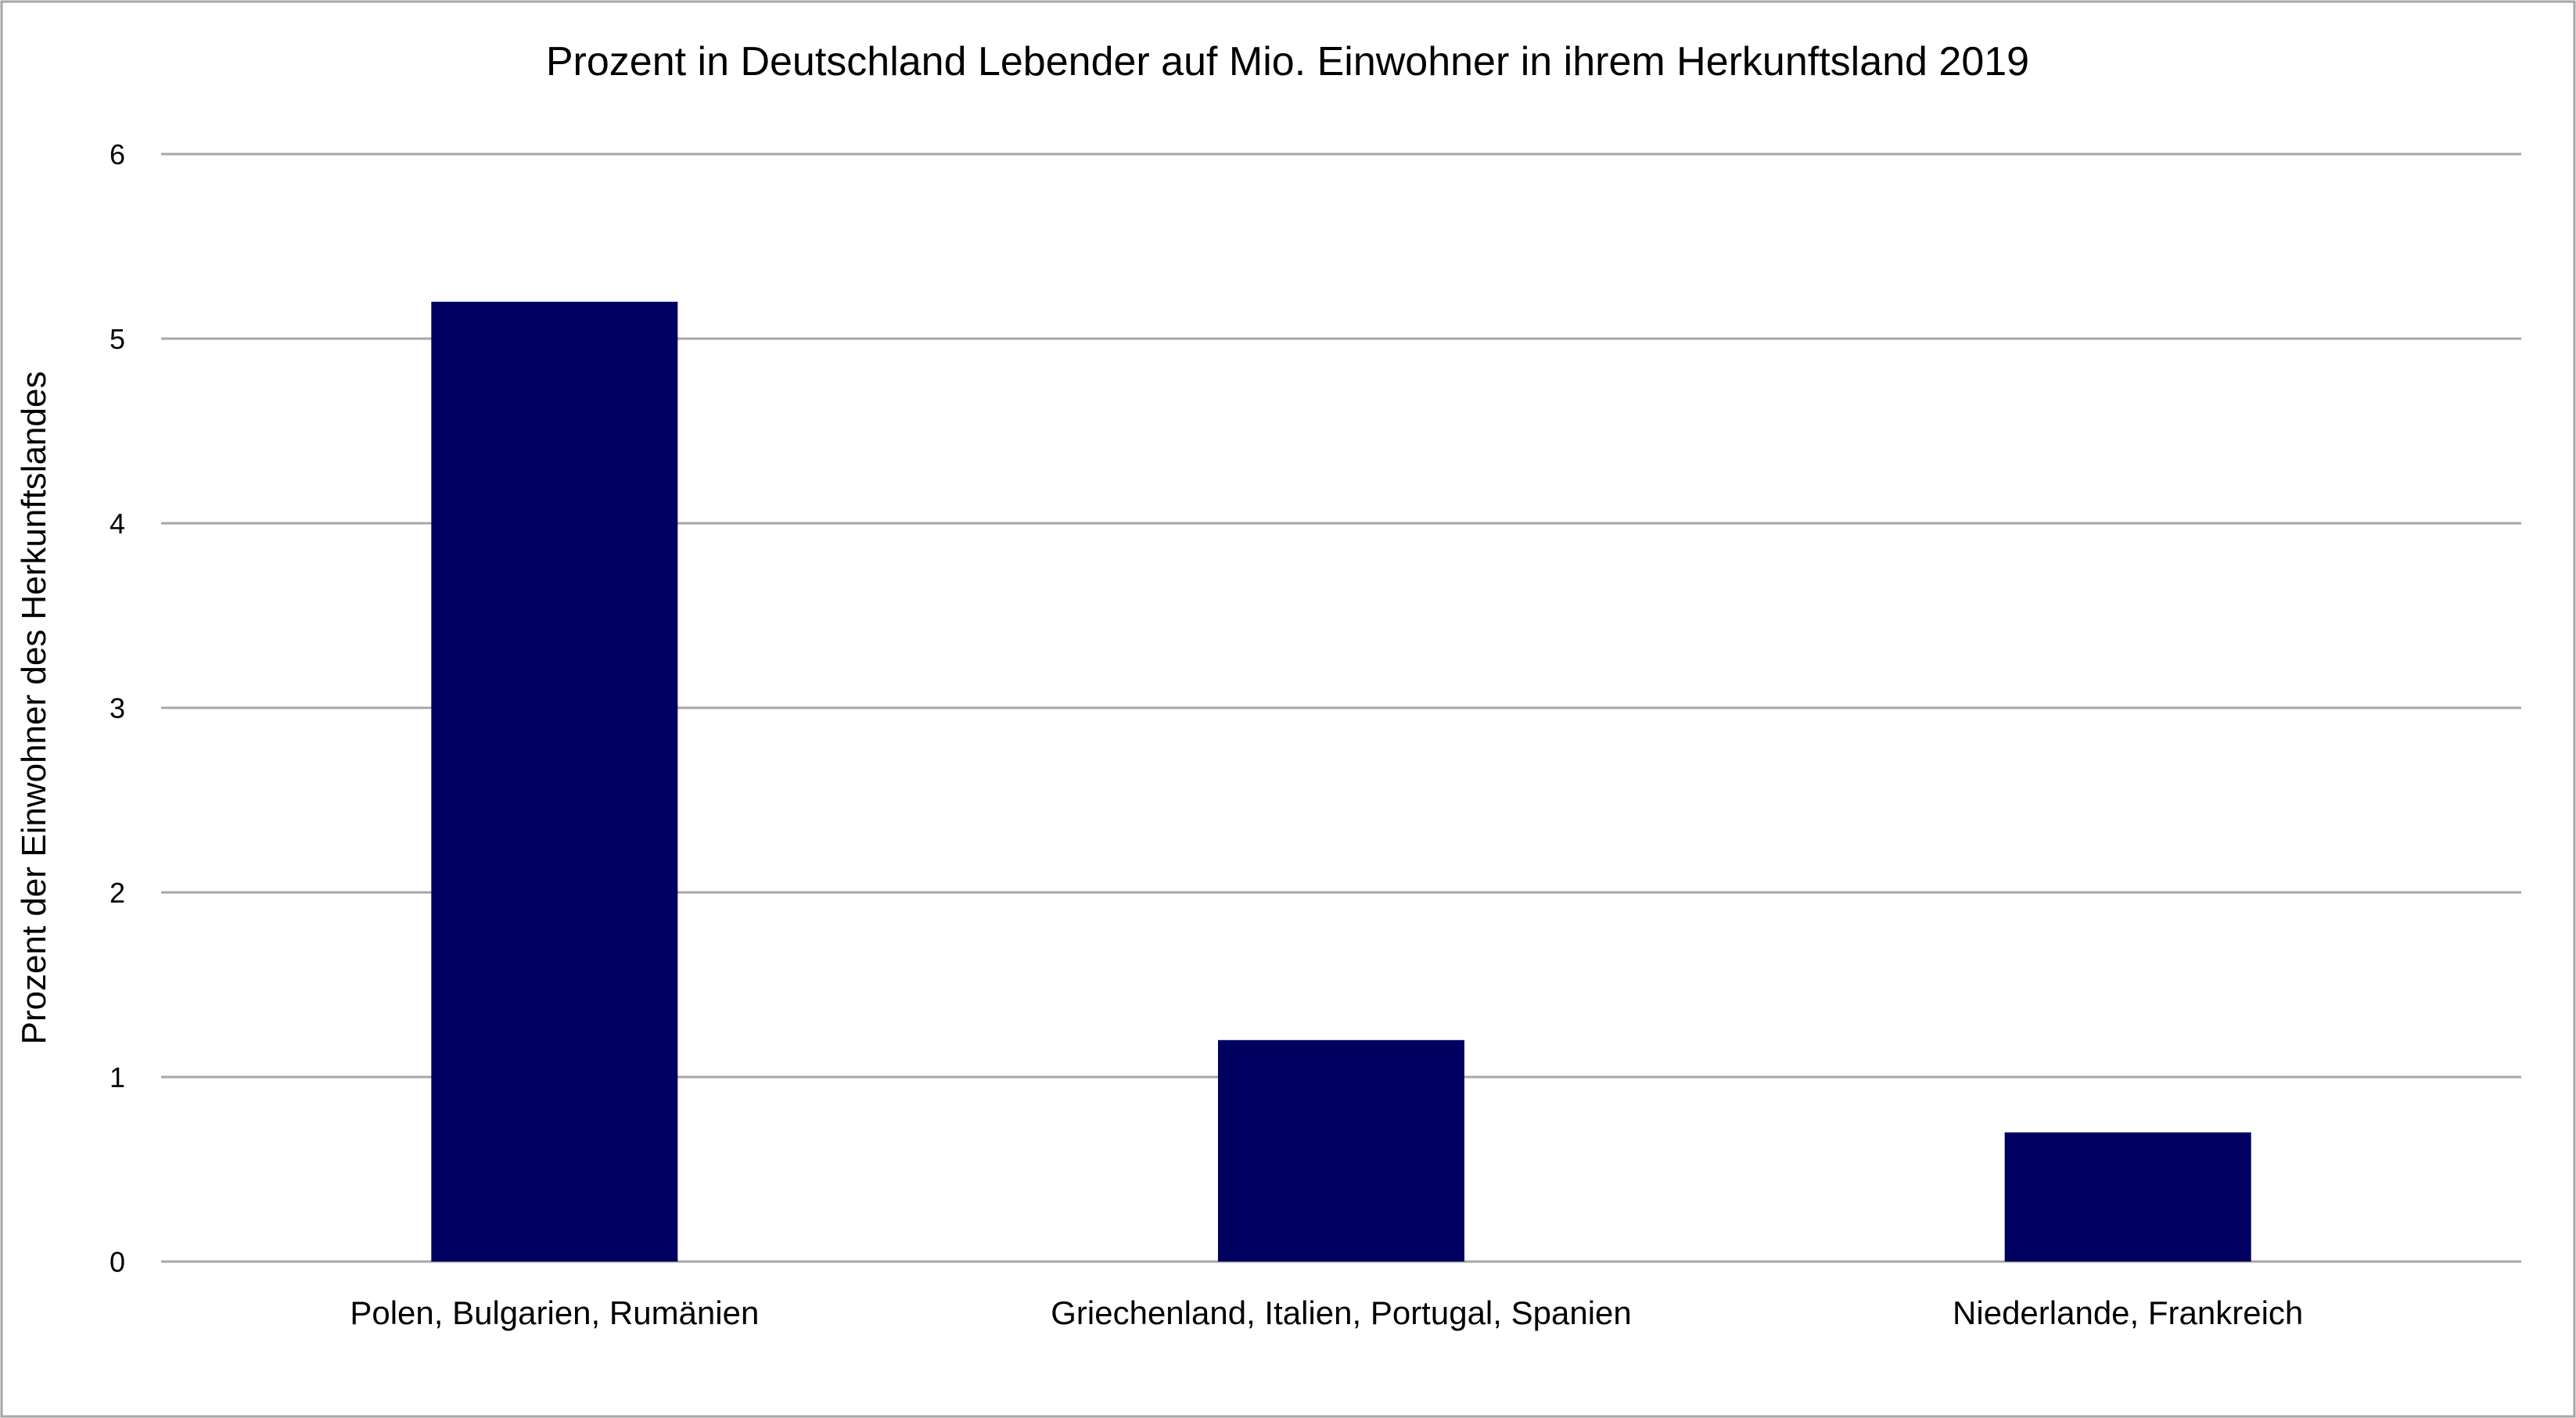  What do you see at coordinates (117, 893) in the screenshot?
I see `y-tick-label: 2` at bounding box center [117, 893].